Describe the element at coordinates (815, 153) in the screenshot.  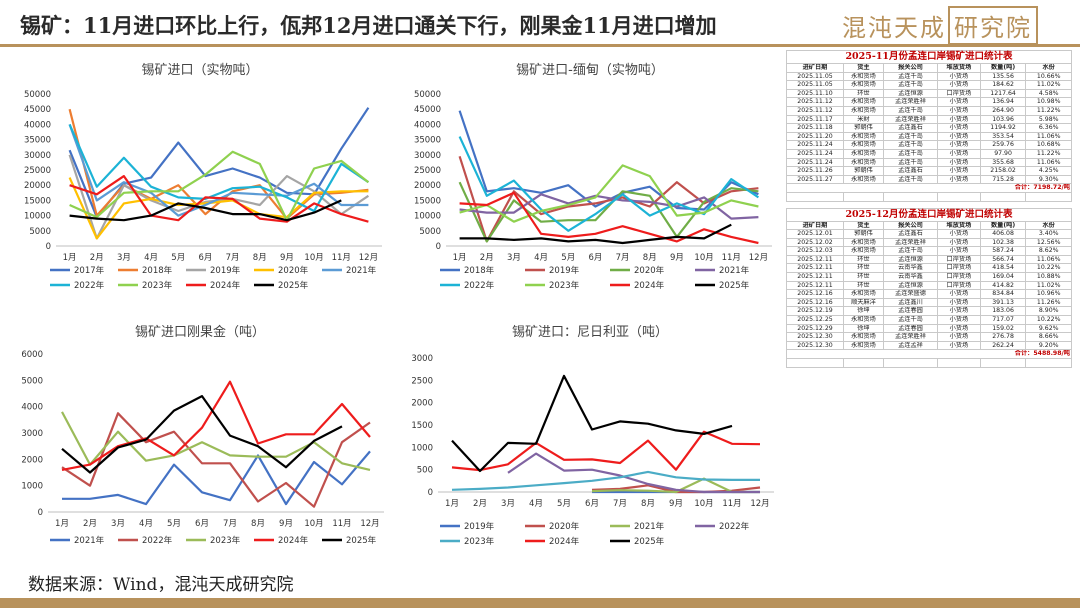
I see `table-cell: 2025.11.24` at that location.